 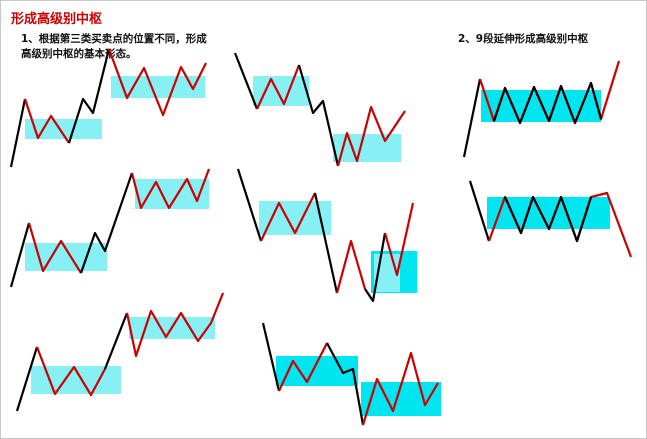 I want to click on pattern-nine-segment-down, so click(x=550, y=219).